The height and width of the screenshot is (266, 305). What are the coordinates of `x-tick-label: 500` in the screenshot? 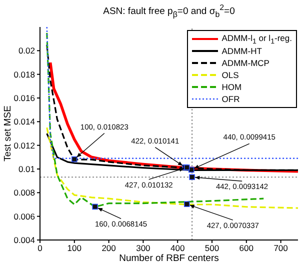 It's located at (212, 248).